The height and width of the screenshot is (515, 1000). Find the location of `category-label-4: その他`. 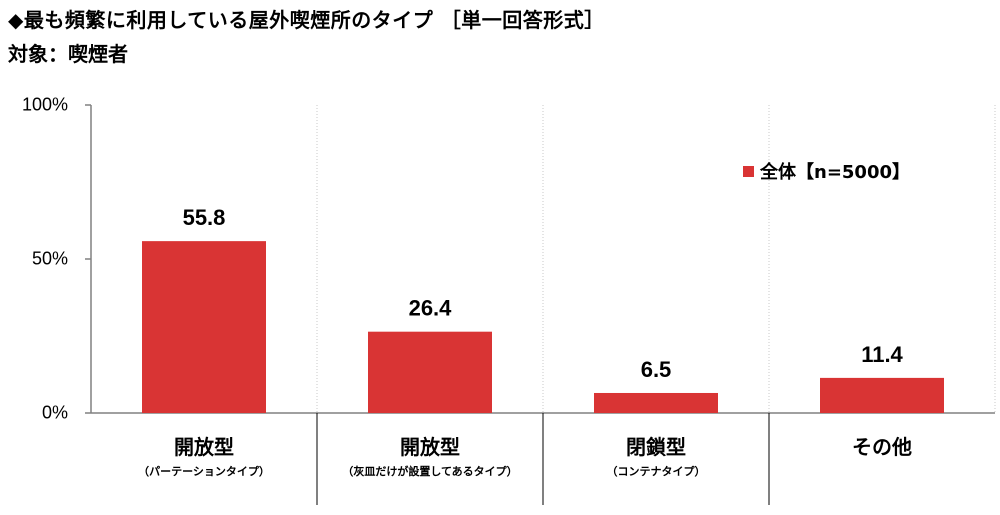

category-label-4: その他 is located at coordinates (882, 447).